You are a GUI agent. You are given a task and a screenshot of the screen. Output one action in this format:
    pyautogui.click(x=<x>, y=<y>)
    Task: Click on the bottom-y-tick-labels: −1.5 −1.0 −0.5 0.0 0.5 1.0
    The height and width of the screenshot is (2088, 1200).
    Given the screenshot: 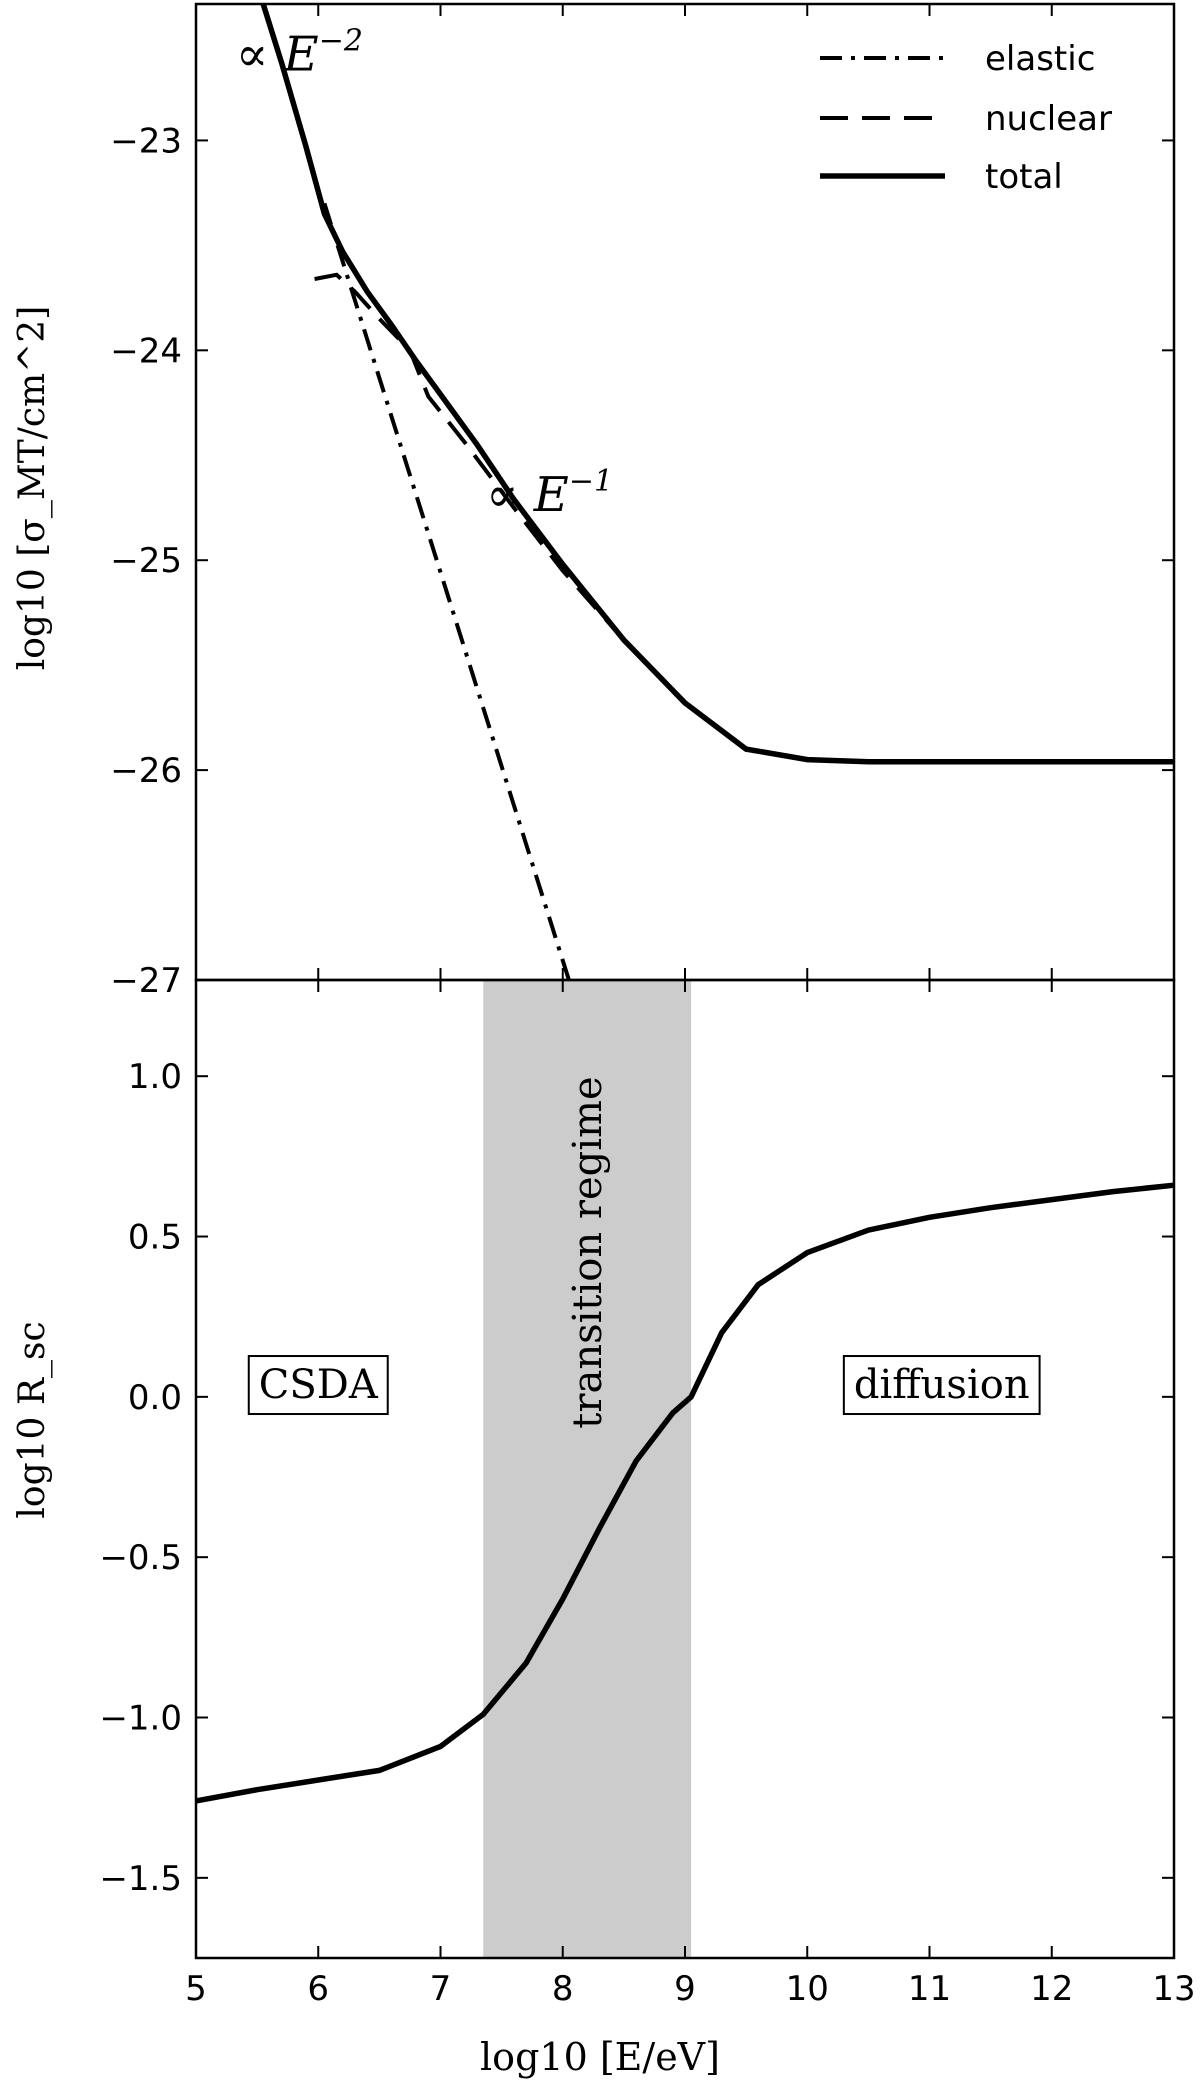 What is the action you would take?
    pyautogui.click(x=140, y=1478)
    